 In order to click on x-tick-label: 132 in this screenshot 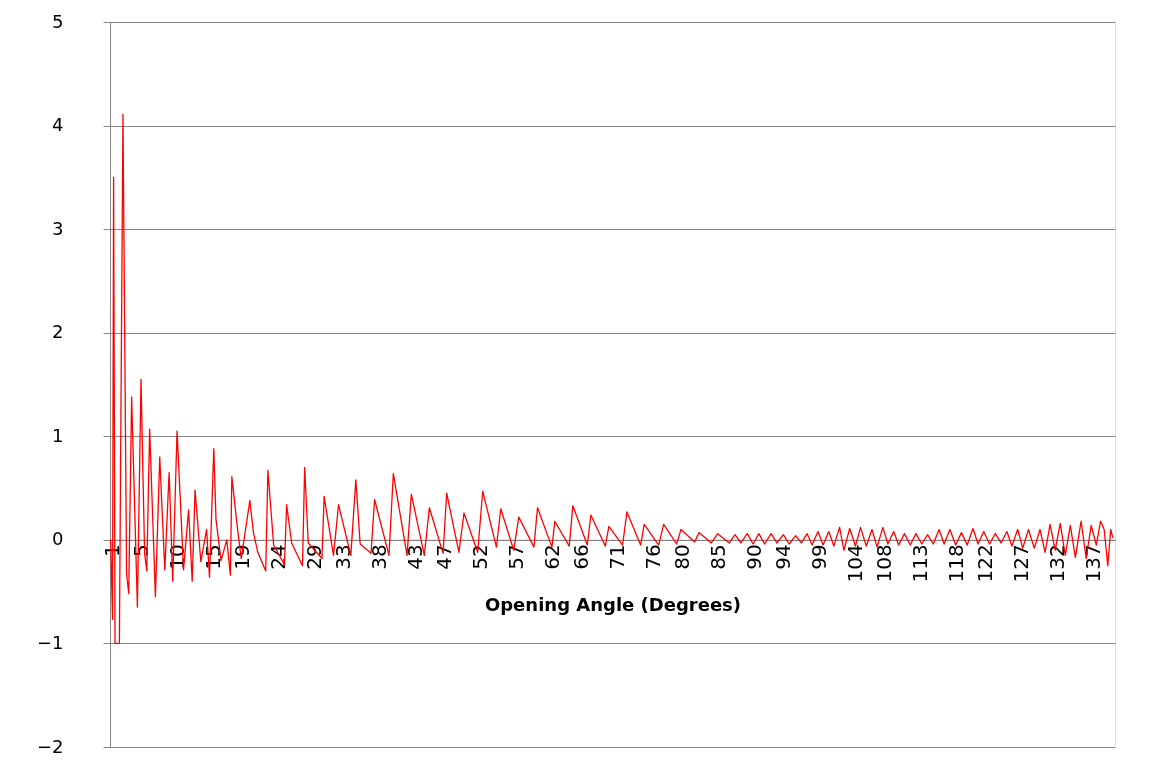, I will do `click(1056, 563)`.